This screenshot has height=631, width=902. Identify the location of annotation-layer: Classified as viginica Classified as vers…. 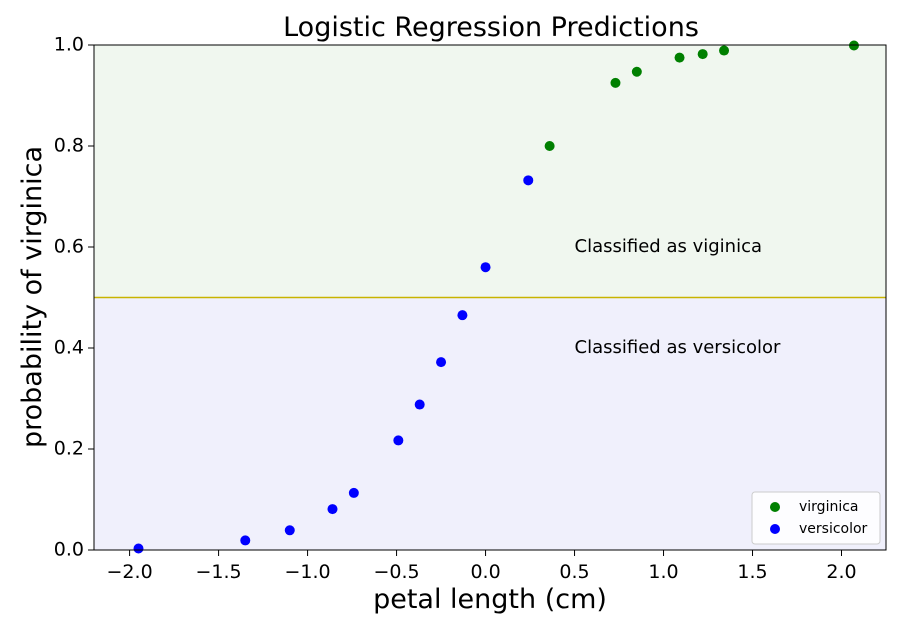
(678, 297).